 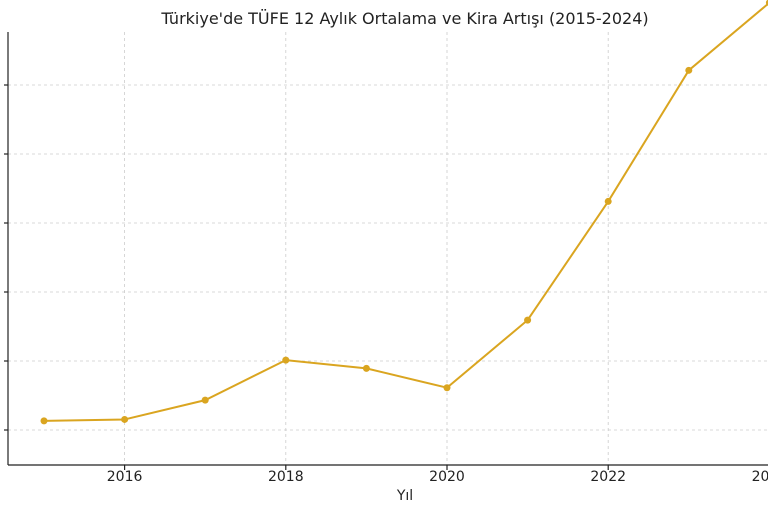 What do you see at coordinates (286, 477) in the screenshot?
I see `x-tick-label: 2018` at bounding box center [286, 477].